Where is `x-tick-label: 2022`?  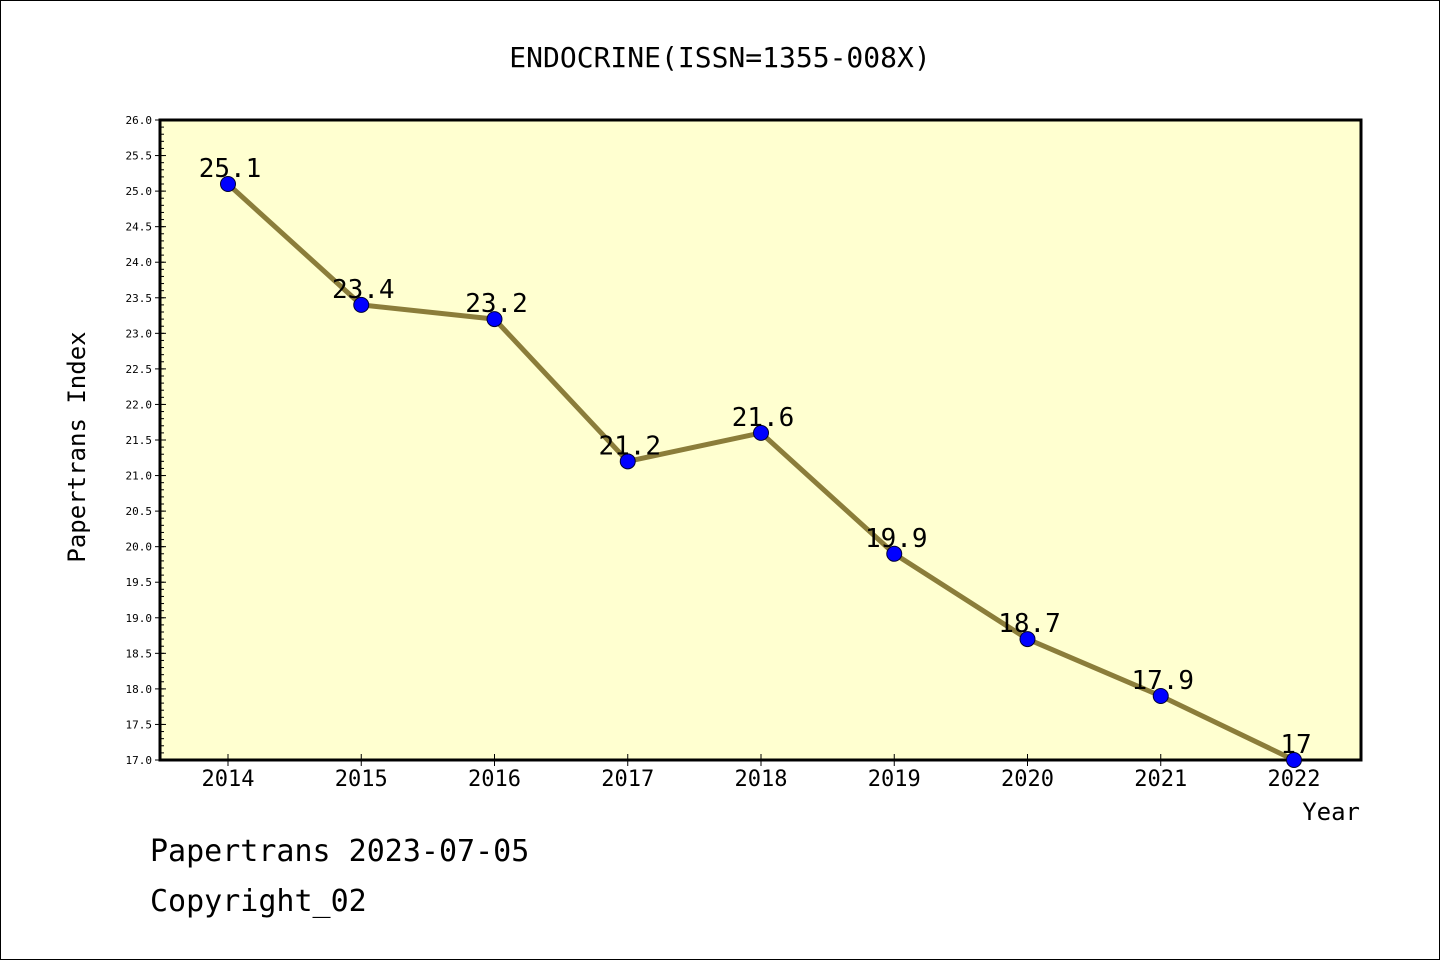
x-tick-label: 2022 is located at coordinates (1294, 779).